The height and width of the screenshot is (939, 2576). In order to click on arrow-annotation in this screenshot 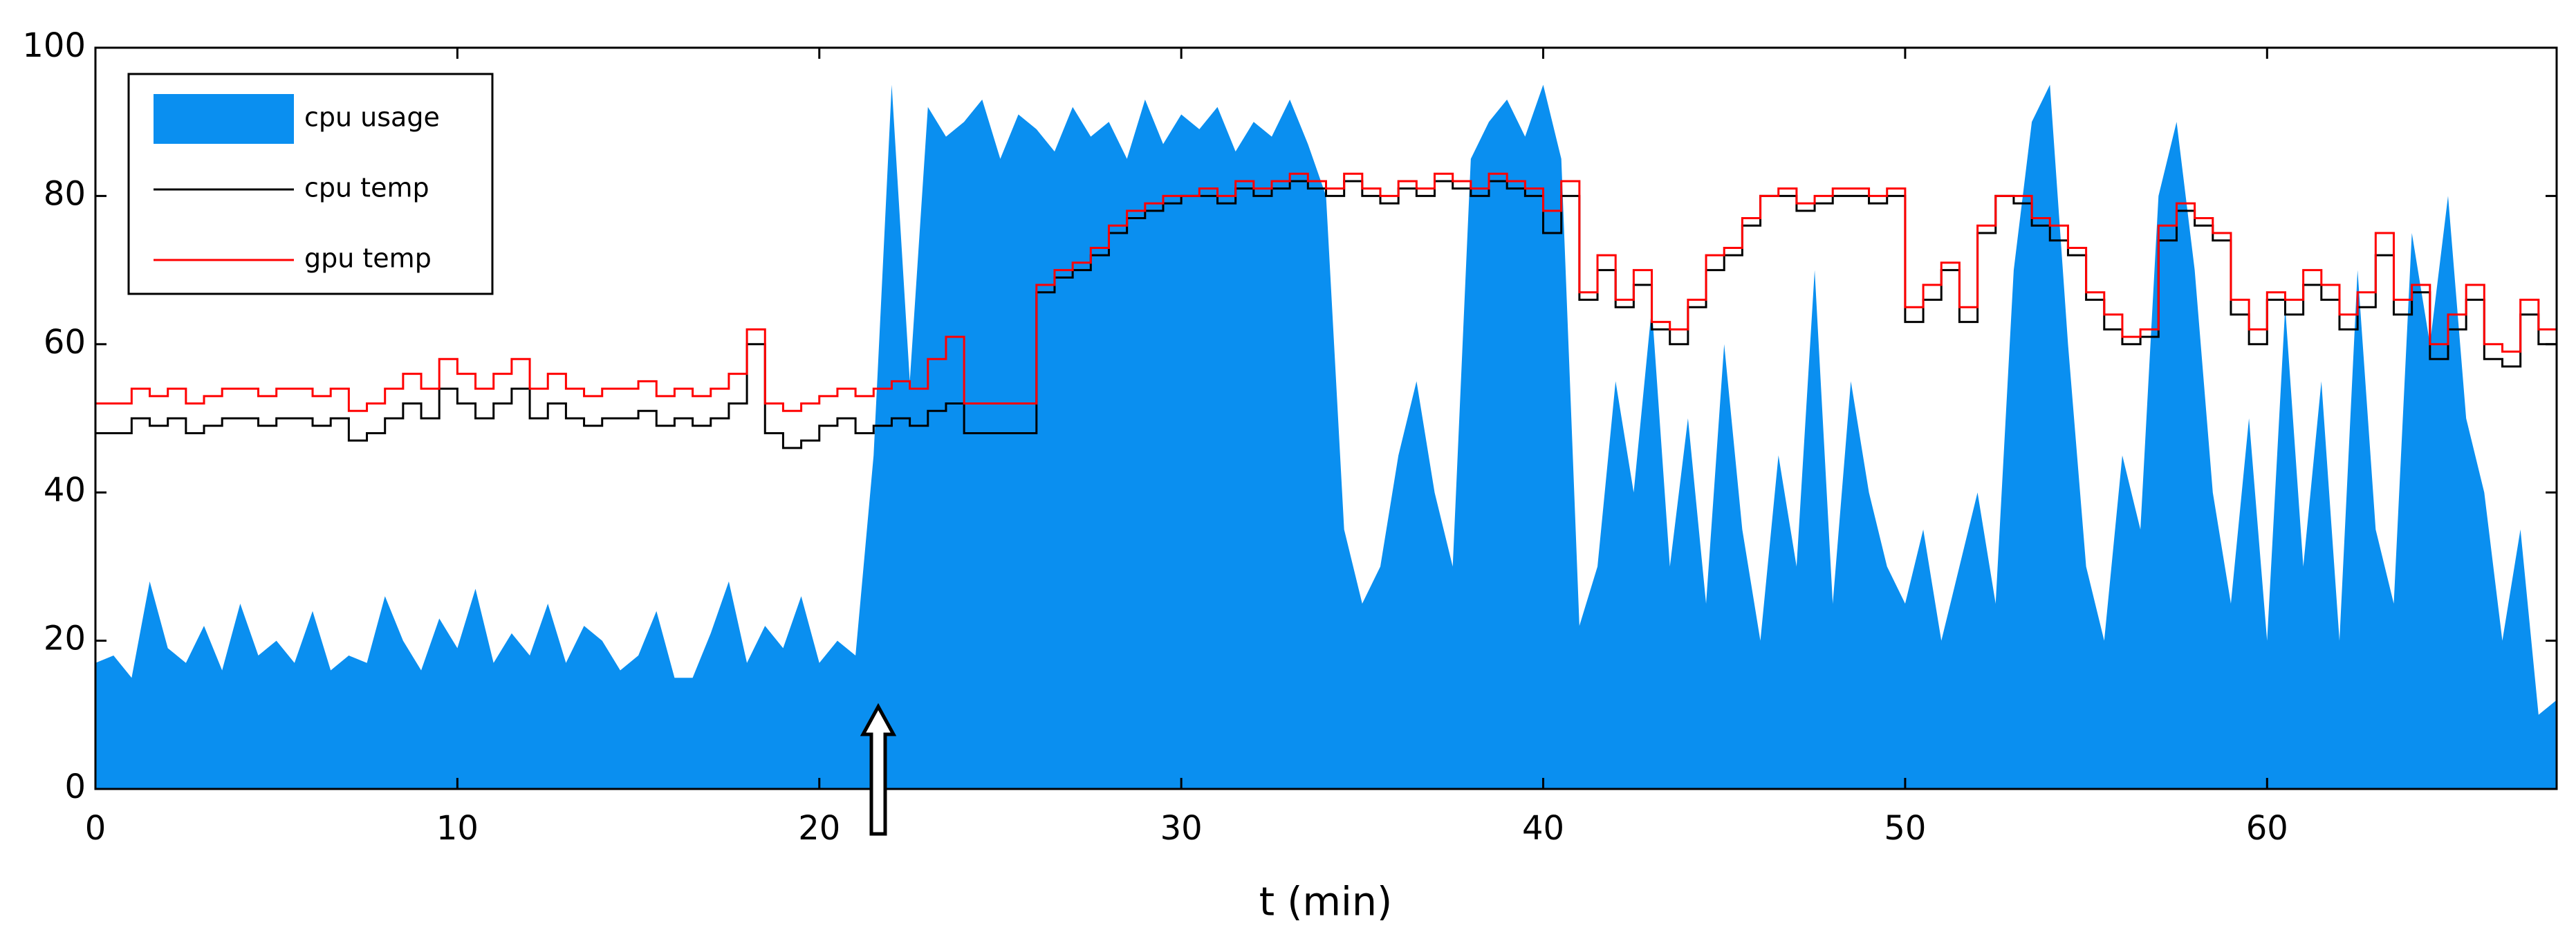, I will do `click(879, 769)`.